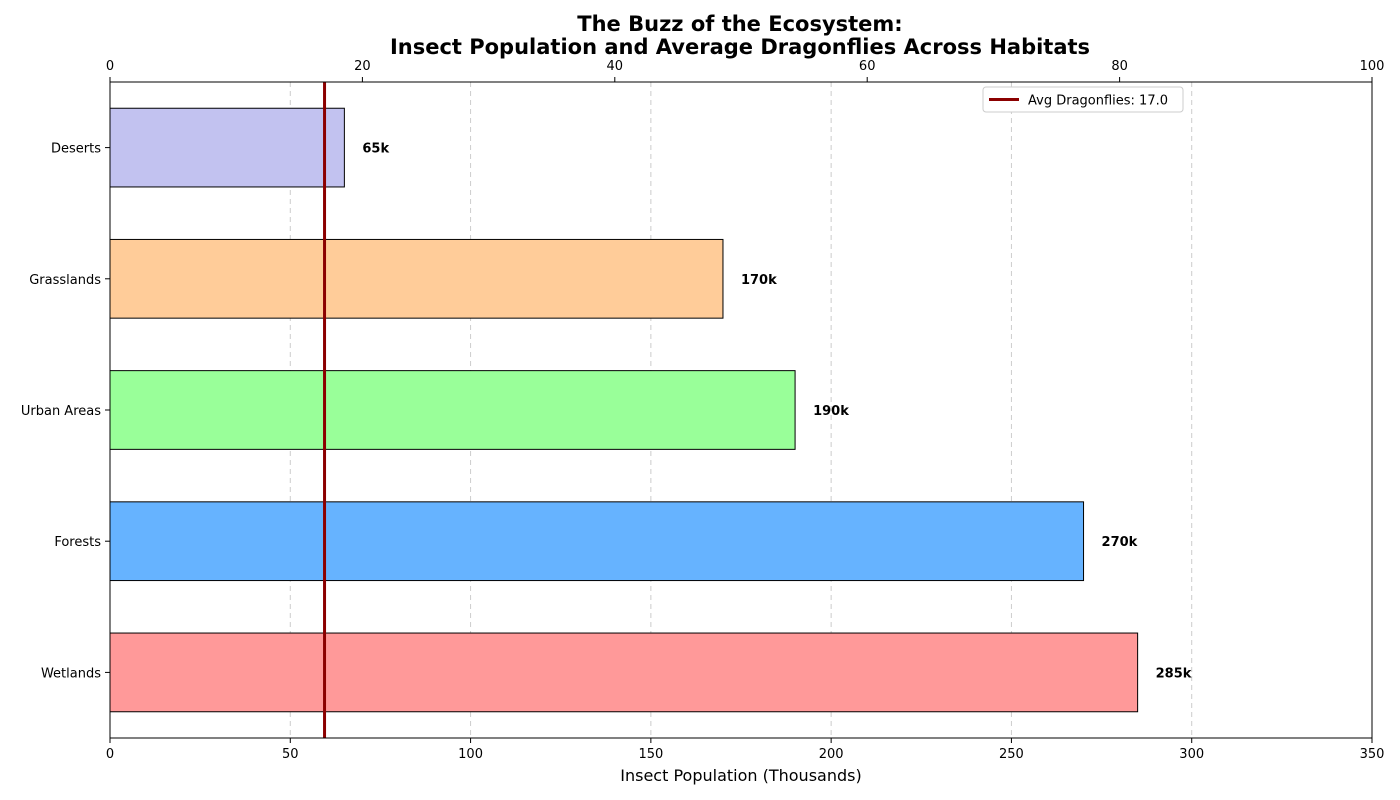 This screenshot has width=1400, height=800. I want to click on x-tick-label-bottom-200: 200, so click(831, 754).